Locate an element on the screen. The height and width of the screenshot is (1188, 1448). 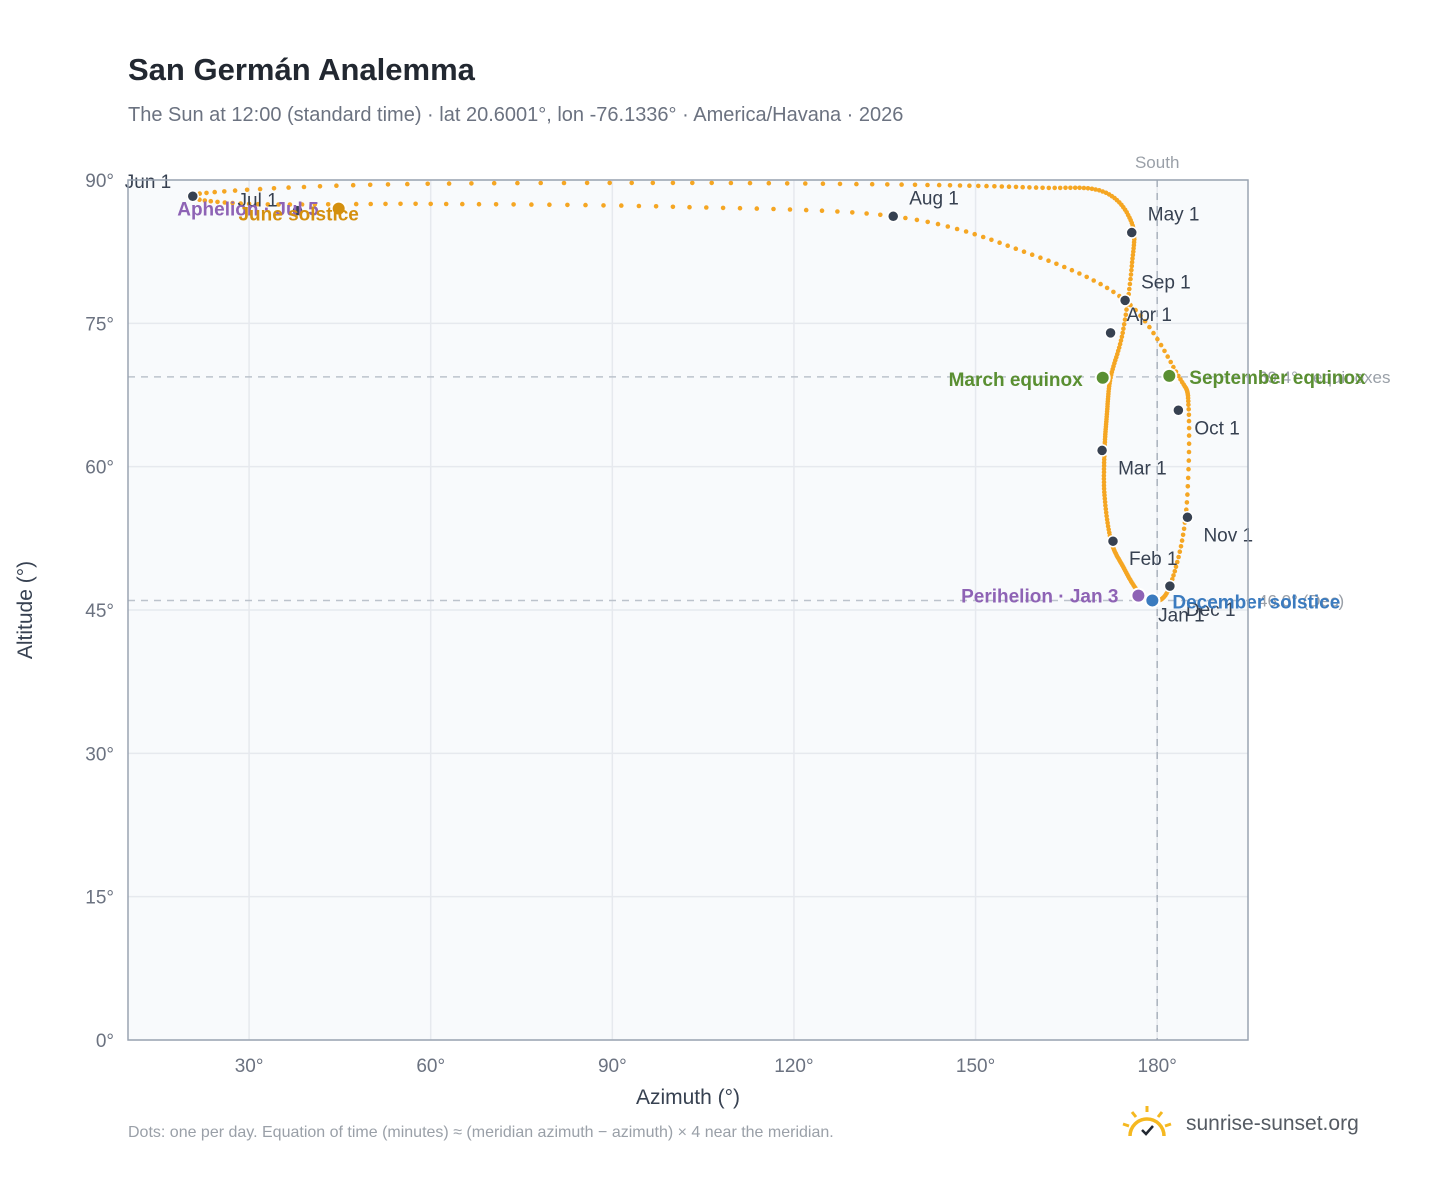
month-marker-label: Jul 1 is located at coordinates (258, 201).